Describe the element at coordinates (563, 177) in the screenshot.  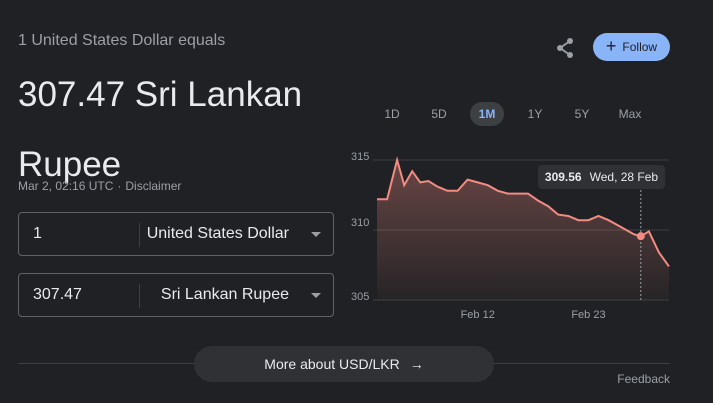
I see `tooltip-value: 309.56` at that location.